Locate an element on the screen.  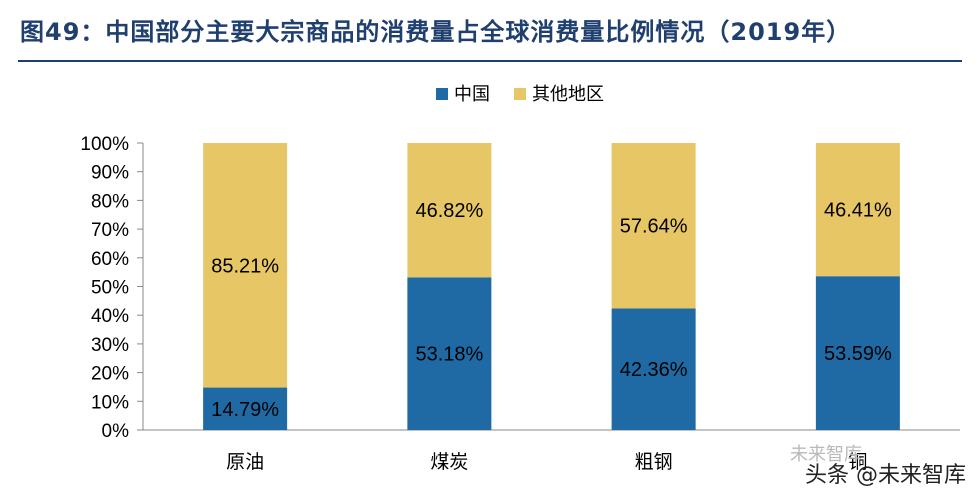
data-label: 46.82% is located at coordinates (449, 211).